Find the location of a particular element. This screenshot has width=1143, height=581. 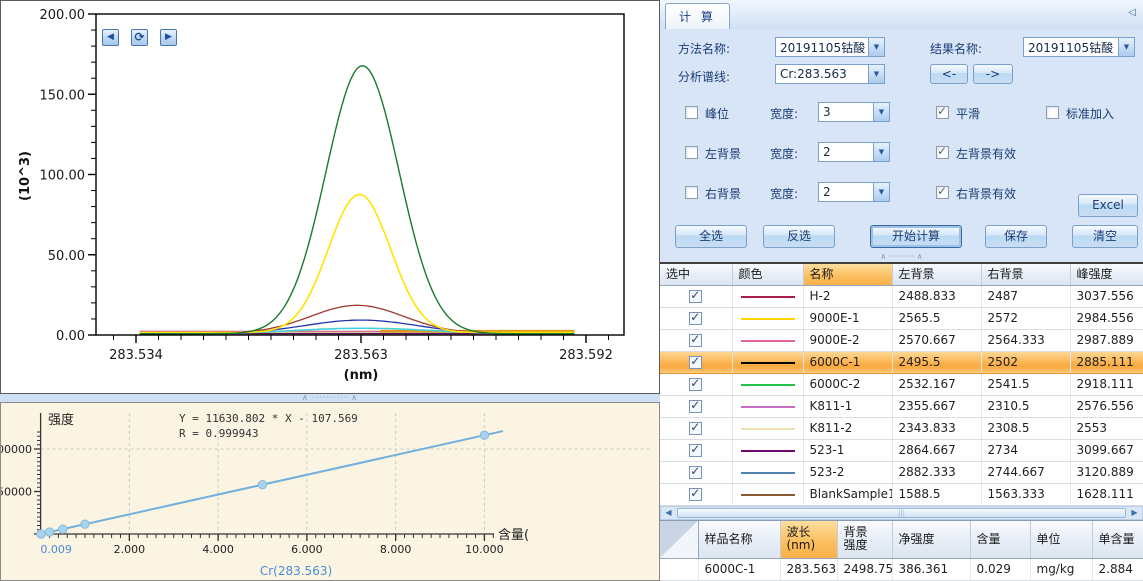

sample-col-header-0: 选中 is located at coordinates (696, 275).